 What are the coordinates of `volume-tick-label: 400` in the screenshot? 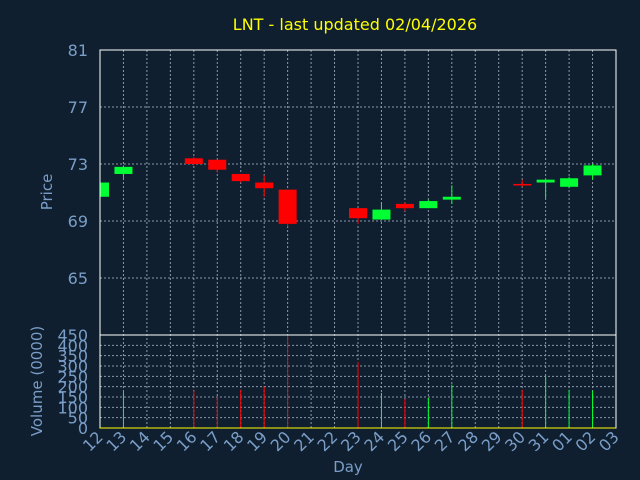 It's located at (72, 345).